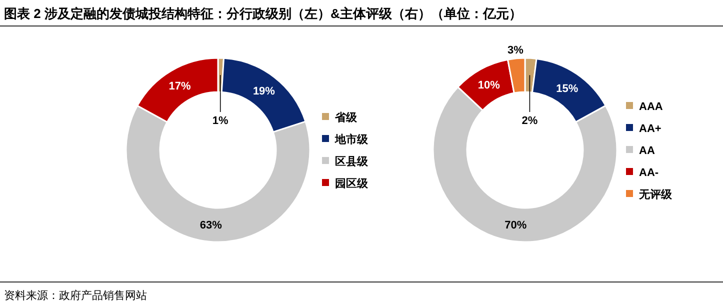 Image resolution: width=723 pixels, height=307 pixels. I want to click on legend-label: AA+, so click(650, 129).